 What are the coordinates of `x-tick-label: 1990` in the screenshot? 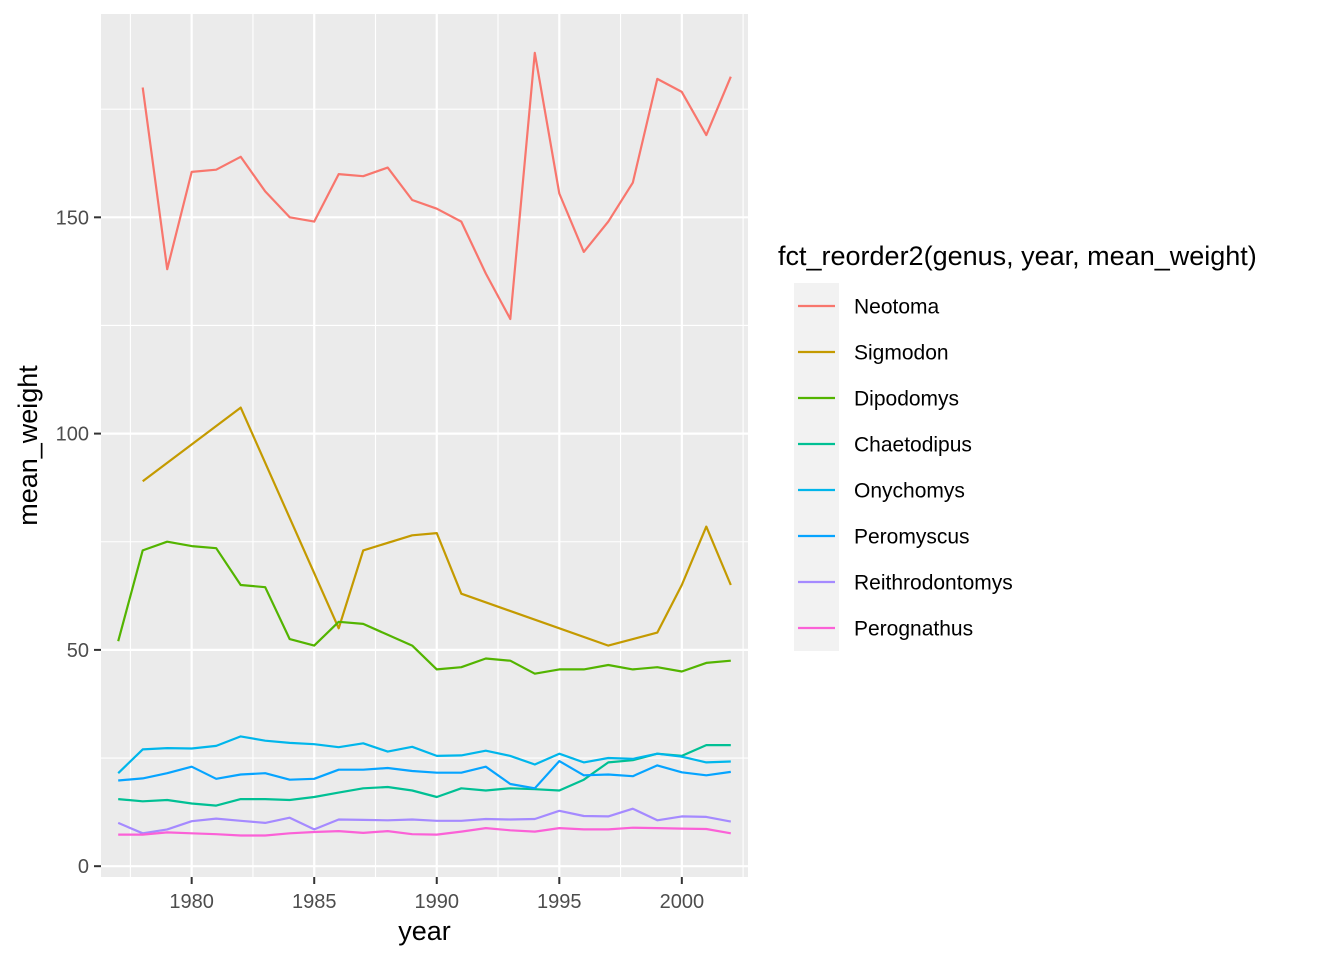 It's located at (437, 902).